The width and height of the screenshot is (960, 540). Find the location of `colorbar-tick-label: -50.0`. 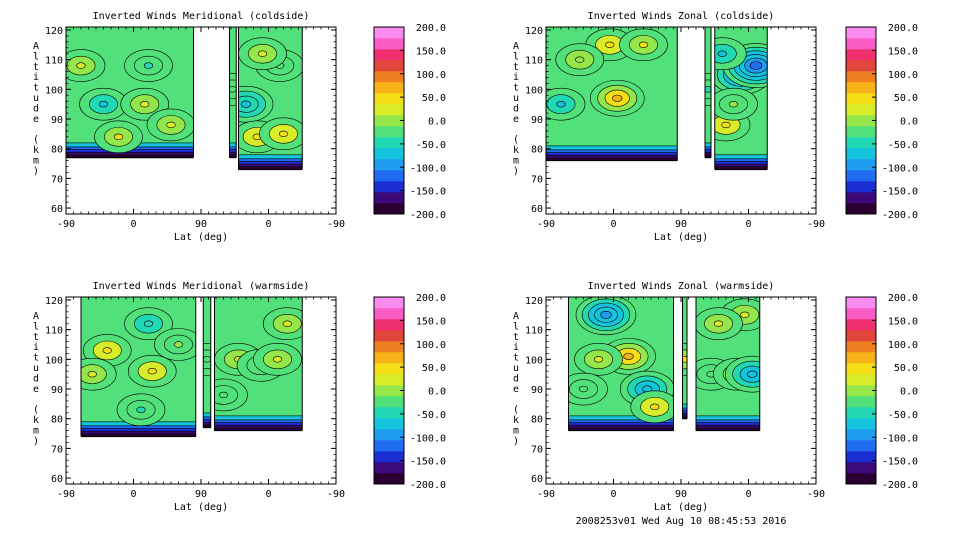

colorbar-tick-label: -50.0 is located at coordinates (903, 415).